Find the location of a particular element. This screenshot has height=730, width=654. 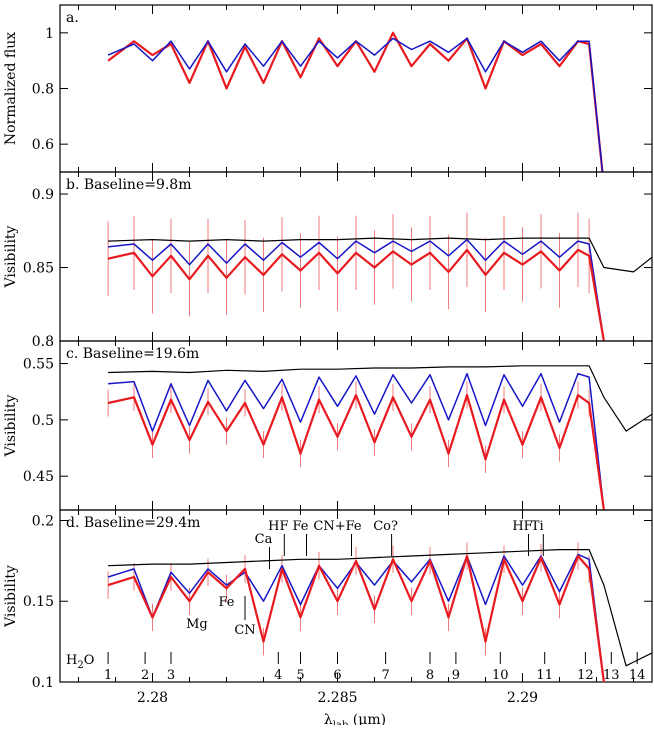

line-marker-label: 5 is located at coordinates (300, 675).